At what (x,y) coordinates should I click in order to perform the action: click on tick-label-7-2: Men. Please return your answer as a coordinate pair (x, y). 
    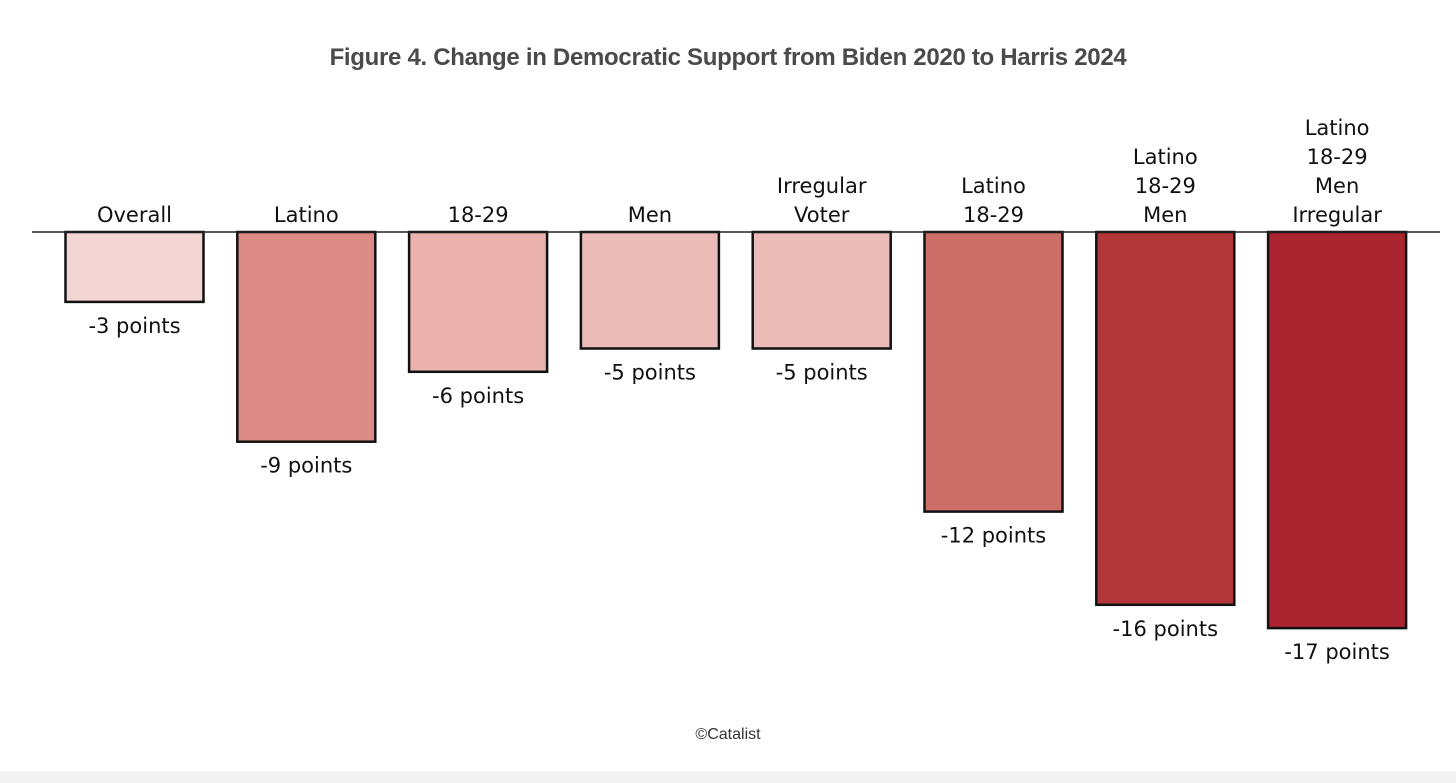
    Looking at the image, I should click on (1337, 186).